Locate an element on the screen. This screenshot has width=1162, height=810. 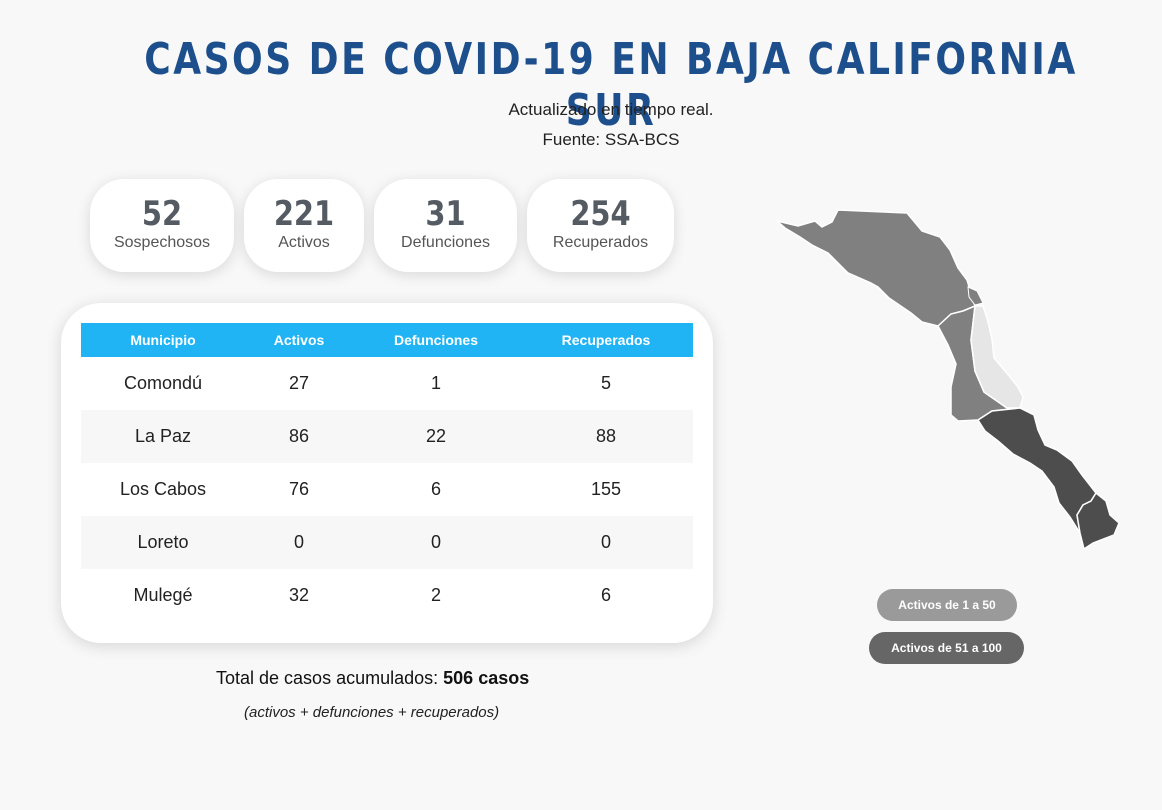
stat-label: Defunciones is located at coordinates (445, 242).